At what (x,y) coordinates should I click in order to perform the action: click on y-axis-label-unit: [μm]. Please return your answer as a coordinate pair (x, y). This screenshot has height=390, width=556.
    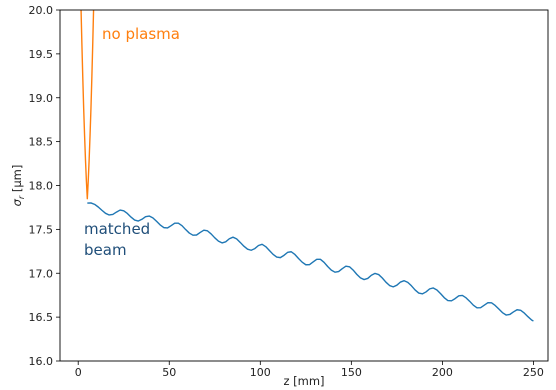
    Looking at the image, I should click on (17, 180).